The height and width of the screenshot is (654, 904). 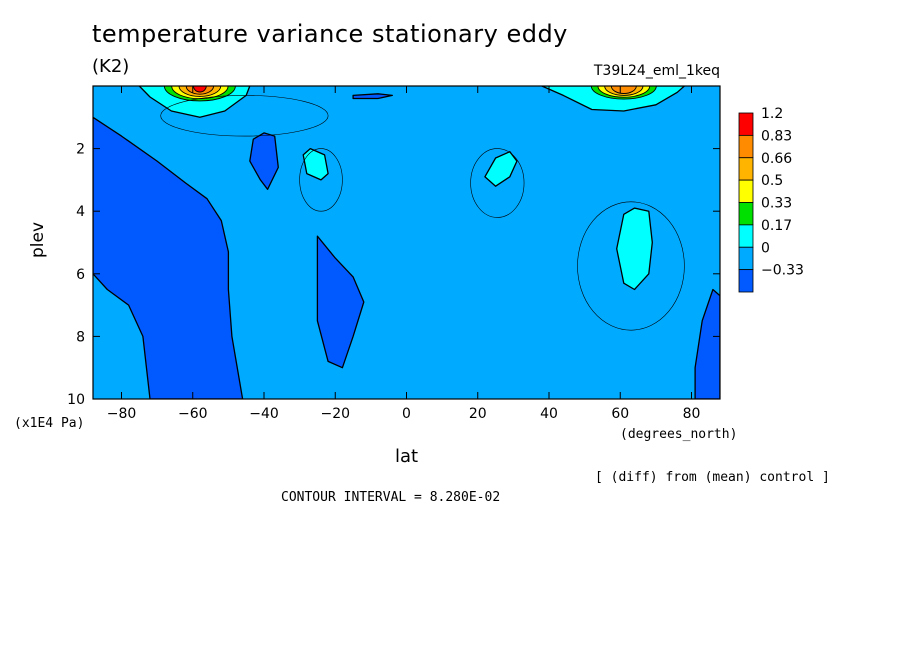 What do you see at coordinates (80, 337) in the screenshot?
I see `y-tick-label: 8` at bounding box center [80, 337].